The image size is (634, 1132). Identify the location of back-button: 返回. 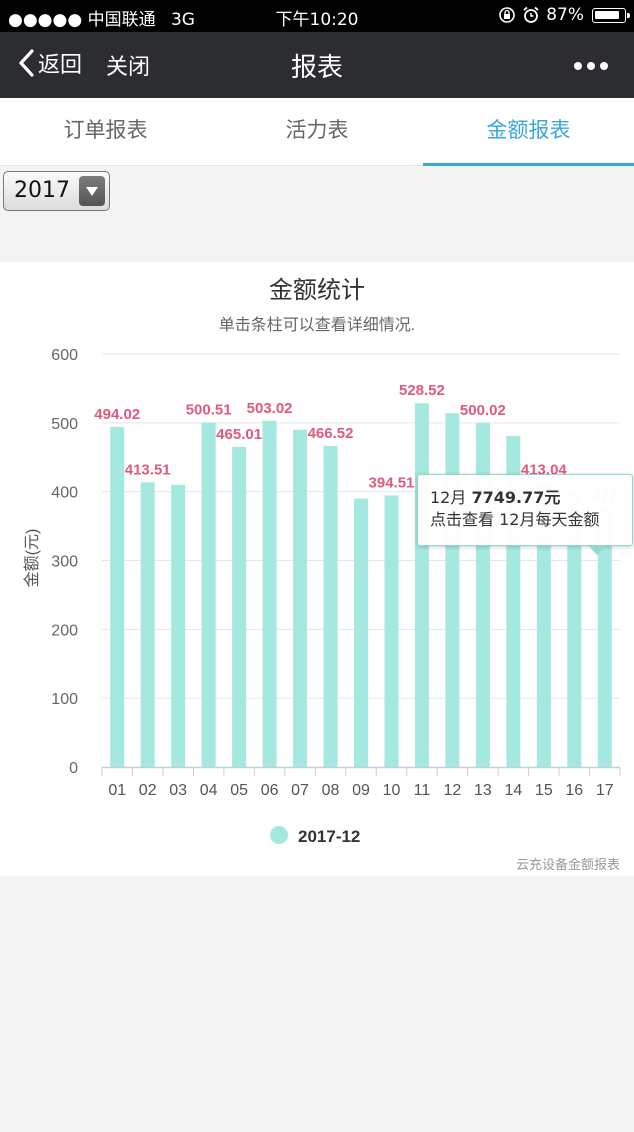
(50, 63).